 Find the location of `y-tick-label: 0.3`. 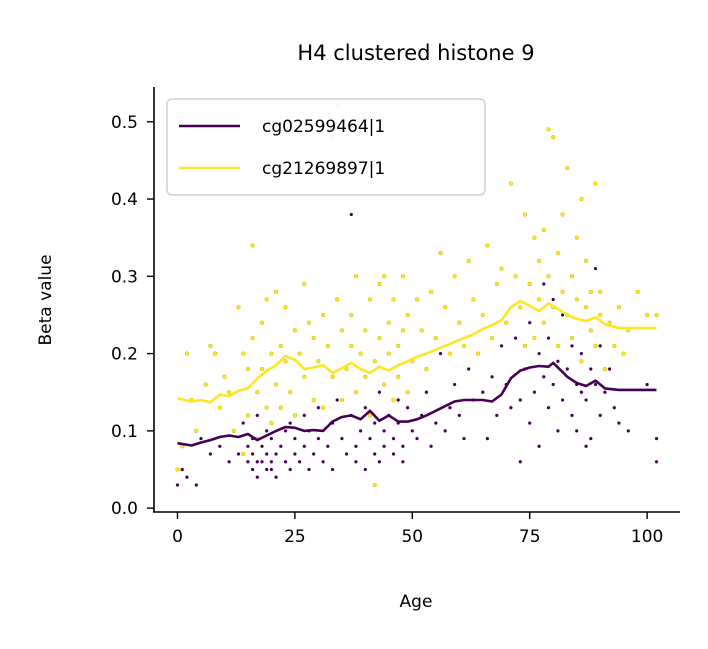

y-tick-label: 0.3 is located at coordinates (124, 277).